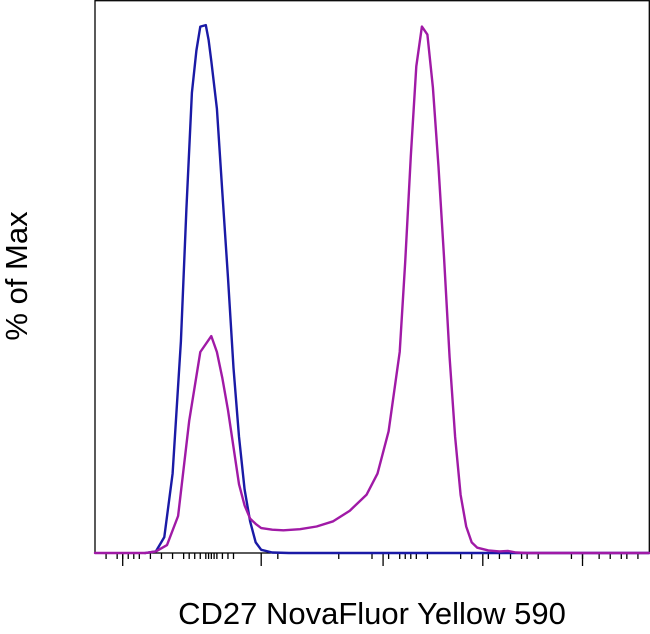  What do you see at coordinates (17, 276) in the screenshot?
I see `y-axis-label: % of Max` at bounding box center [17, 276].